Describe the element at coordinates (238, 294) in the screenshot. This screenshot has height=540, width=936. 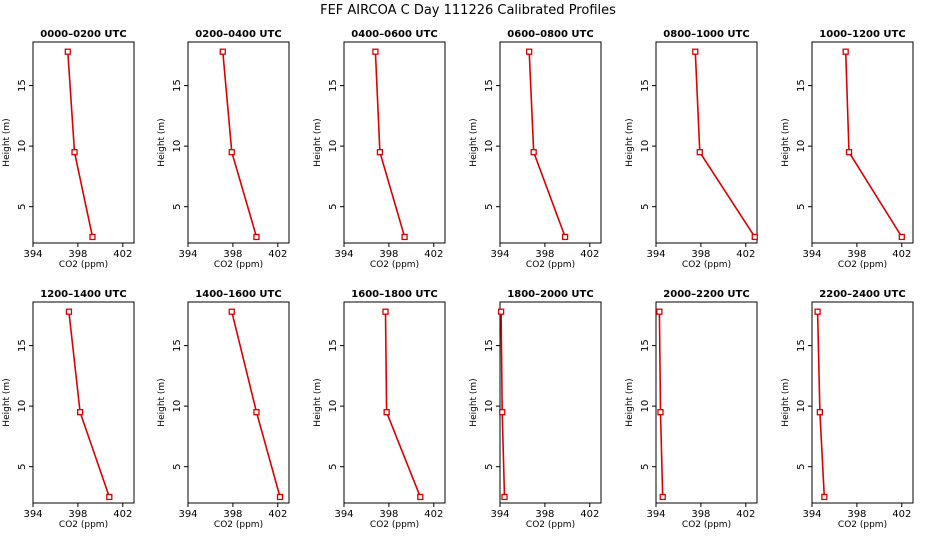
I see `panel-title: 1400–1600 UTC` at that location.